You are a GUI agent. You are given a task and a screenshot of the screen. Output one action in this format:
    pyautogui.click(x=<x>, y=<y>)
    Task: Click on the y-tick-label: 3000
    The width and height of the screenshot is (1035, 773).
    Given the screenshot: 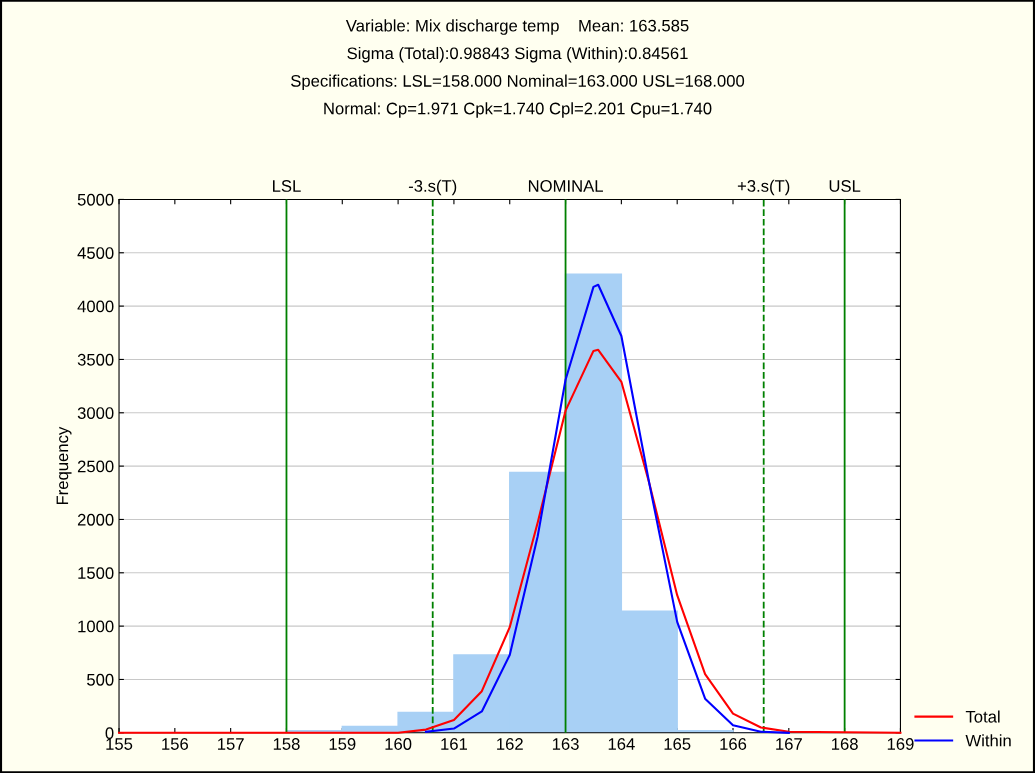 What is the action you would take?
    pyautogui.click(x=95, y=413)
    